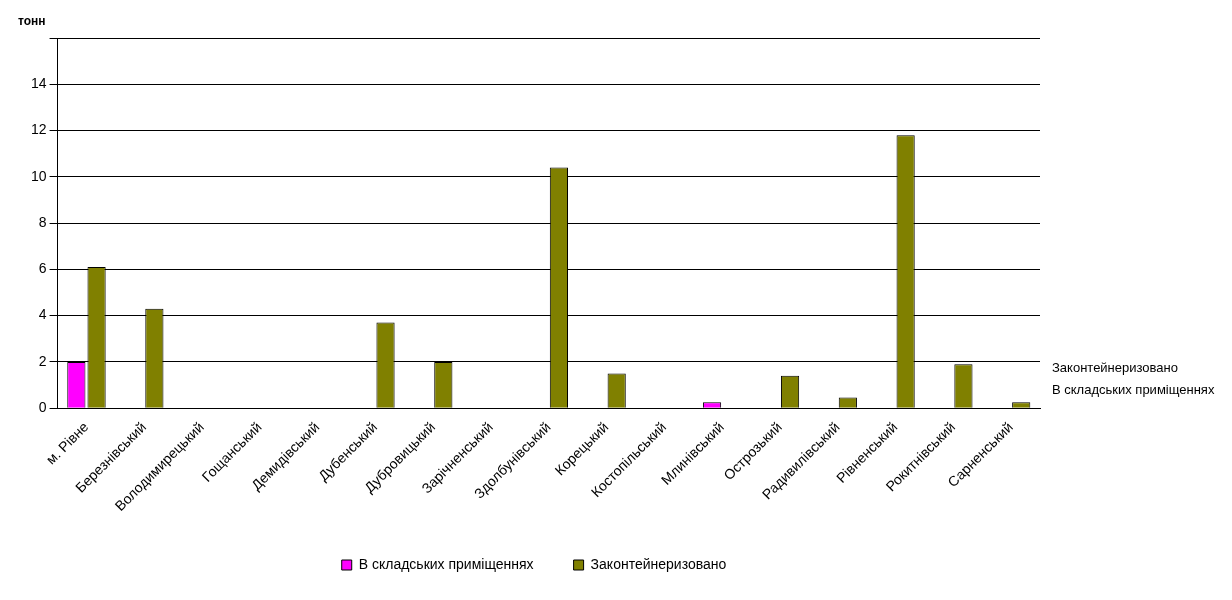  What do you see at coordinates (32, 21) in the screenshot?
I see `y-axis-title: тонн` at bounding box center [32, 21].